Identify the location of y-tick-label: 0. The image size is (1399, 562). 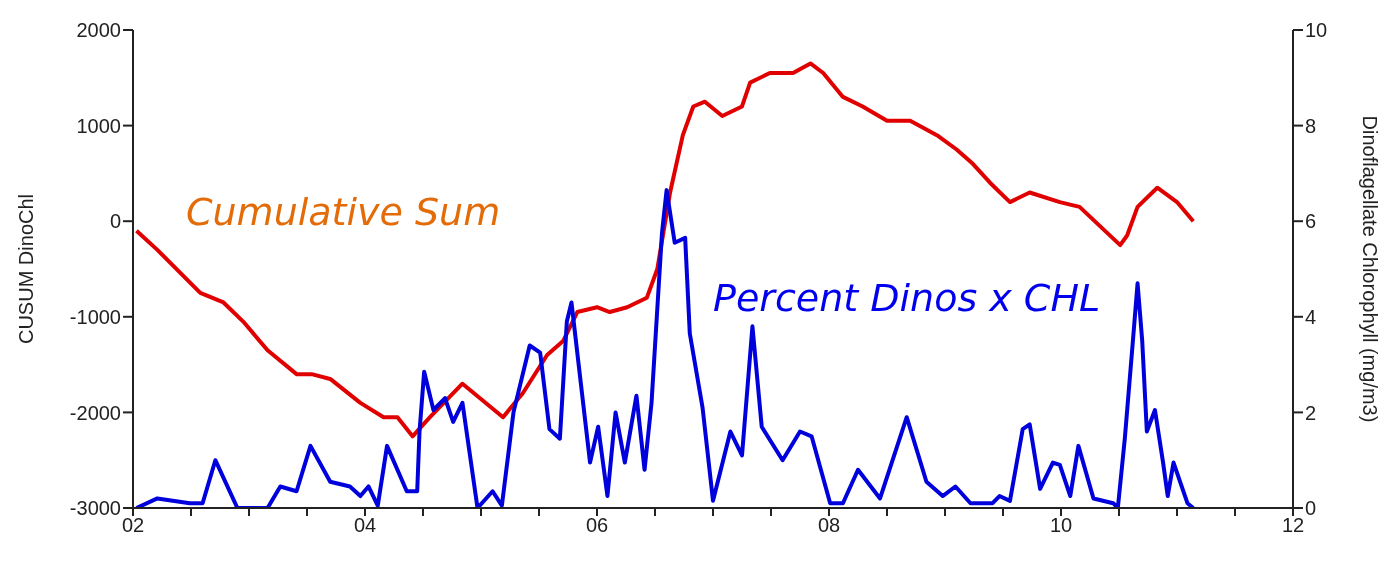
(115, 221).